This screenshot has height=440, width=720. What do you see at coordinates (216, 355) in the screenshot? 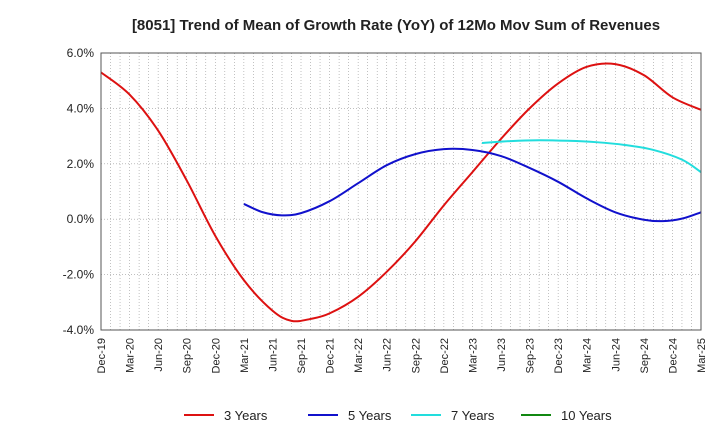
I see `x-tick-label: Dec-20` at bounding box center [216, 355].